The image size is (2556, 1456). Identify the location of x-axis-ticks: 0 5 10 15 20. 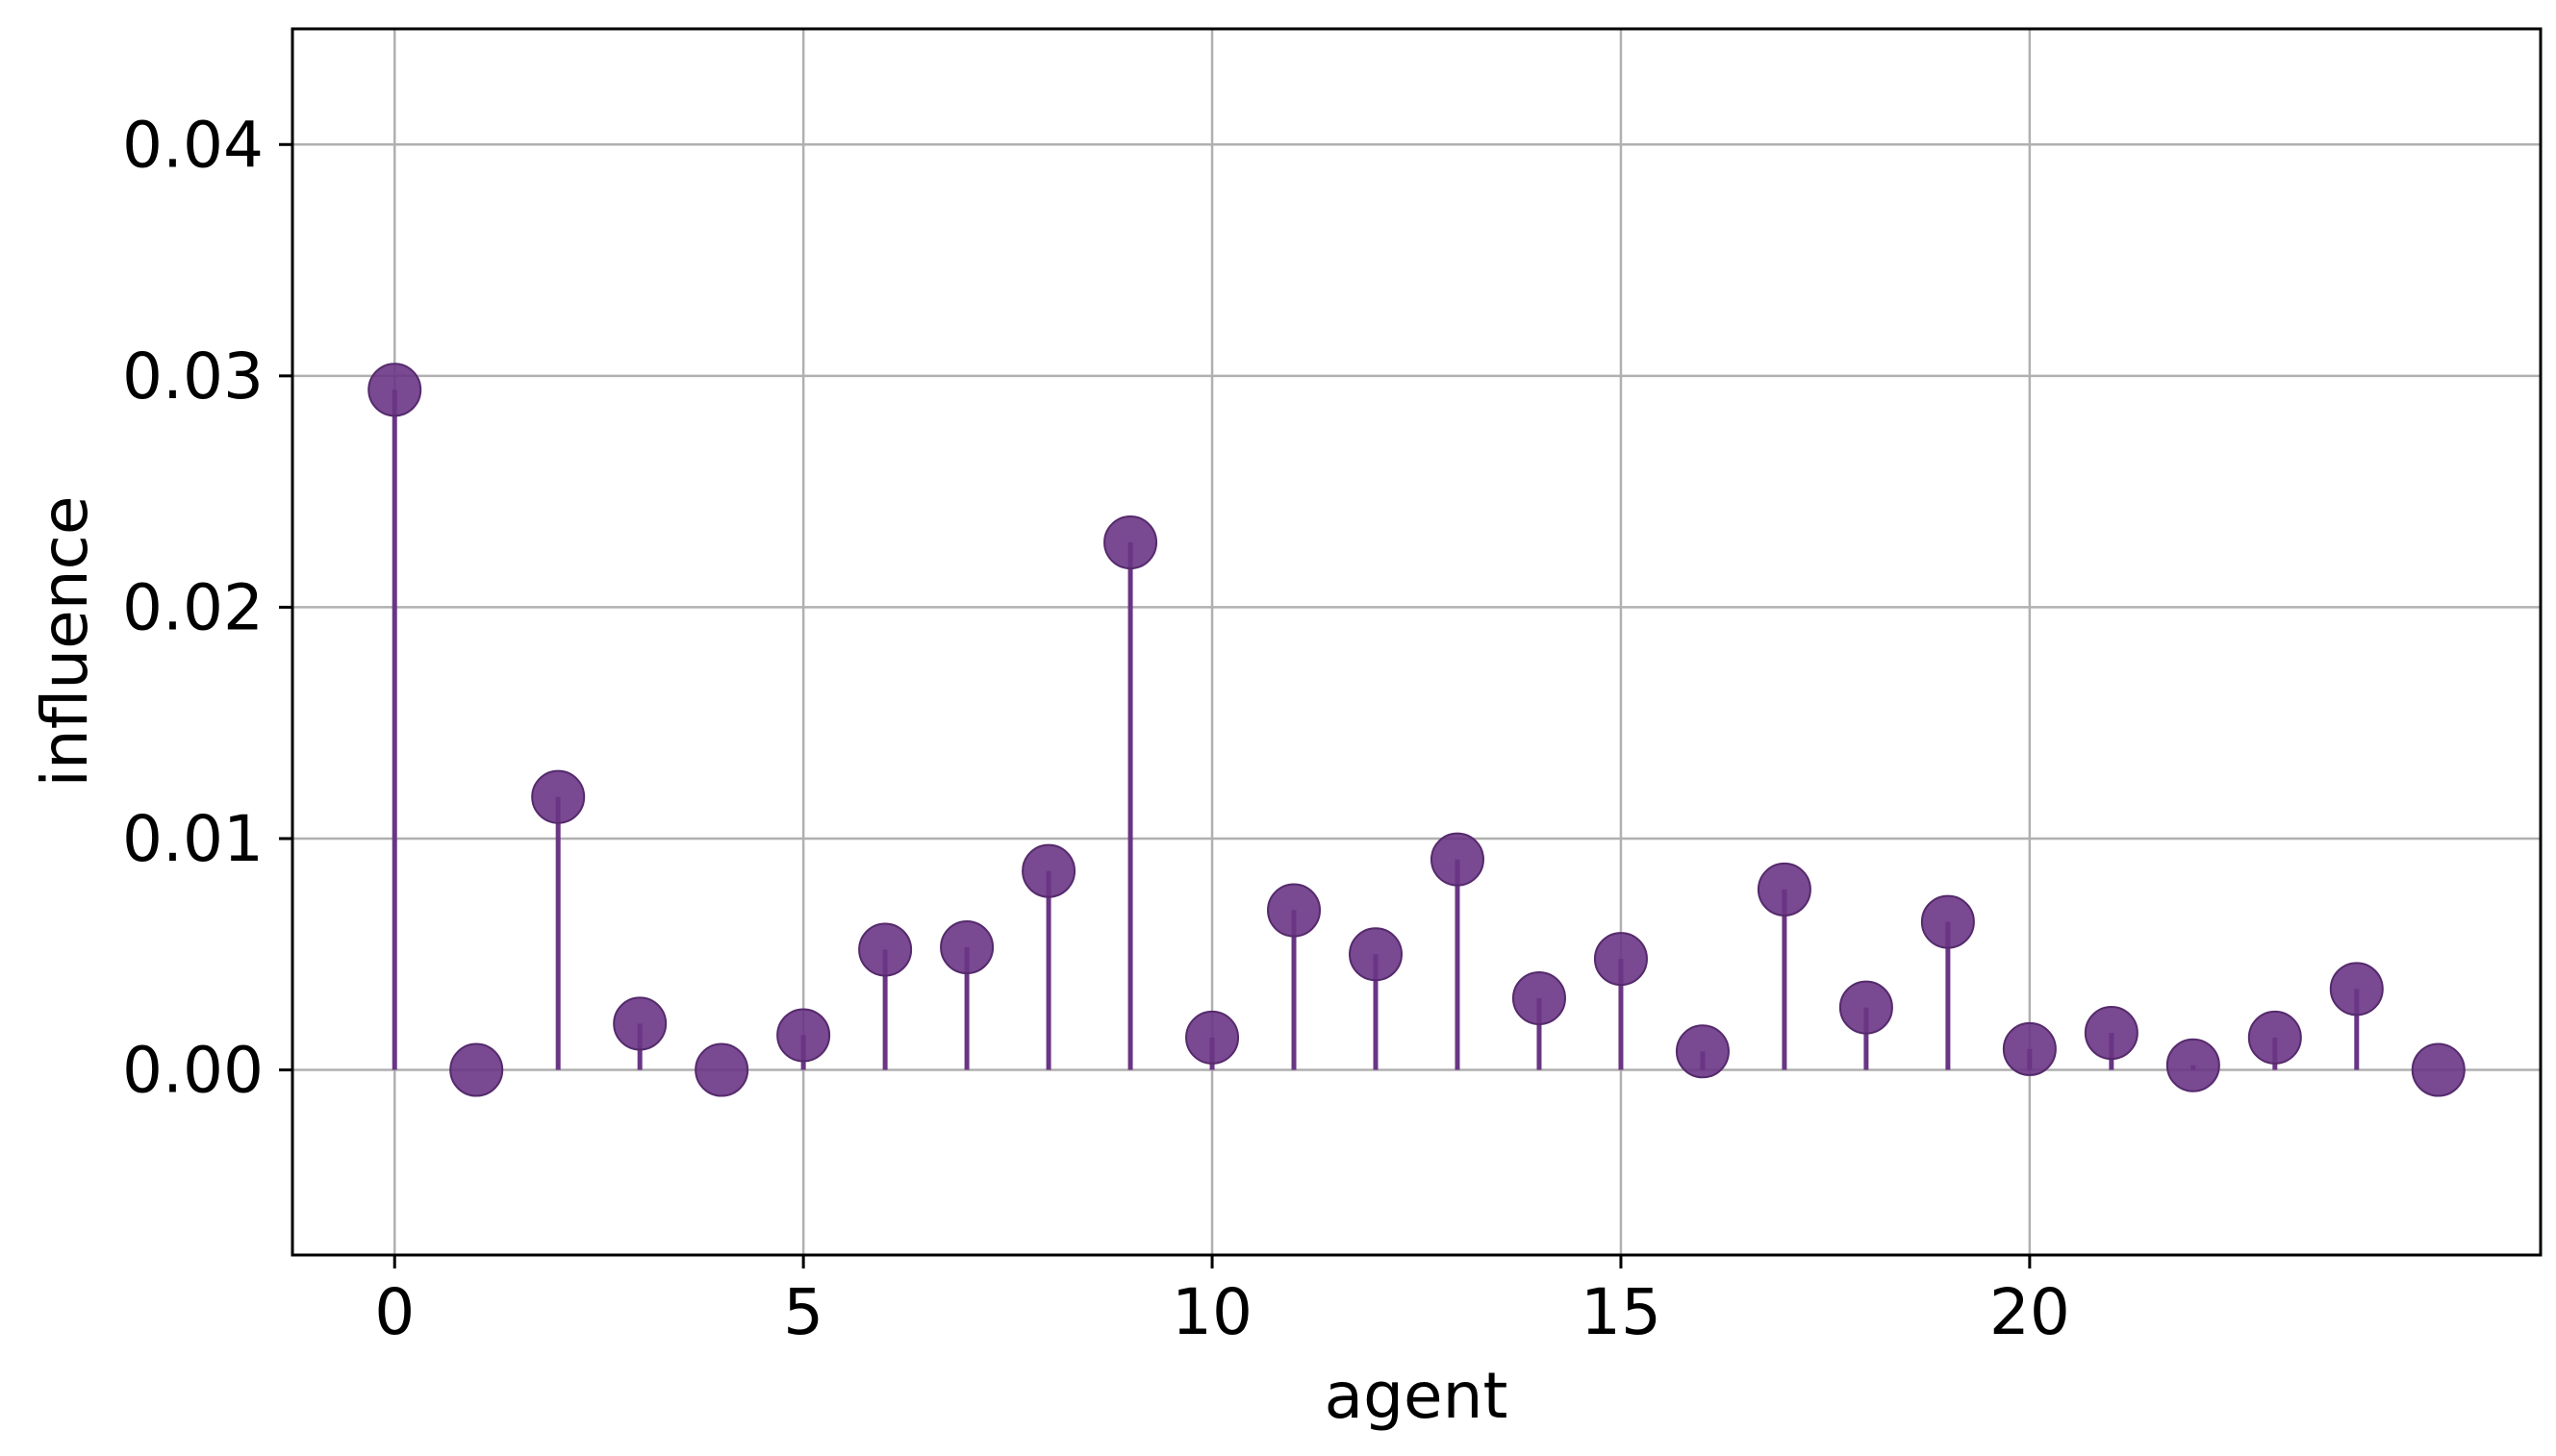
(1222, 1302).